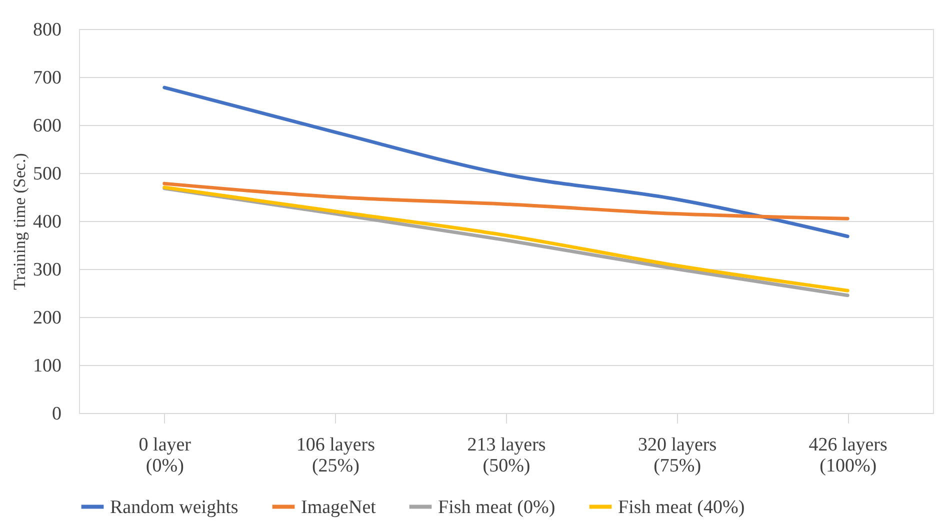 The width and height of the screenshot is (948, 525). Describe the element at coordinates (47, 318) in the screenshot. I see `y-tick-label: 200` at that location.